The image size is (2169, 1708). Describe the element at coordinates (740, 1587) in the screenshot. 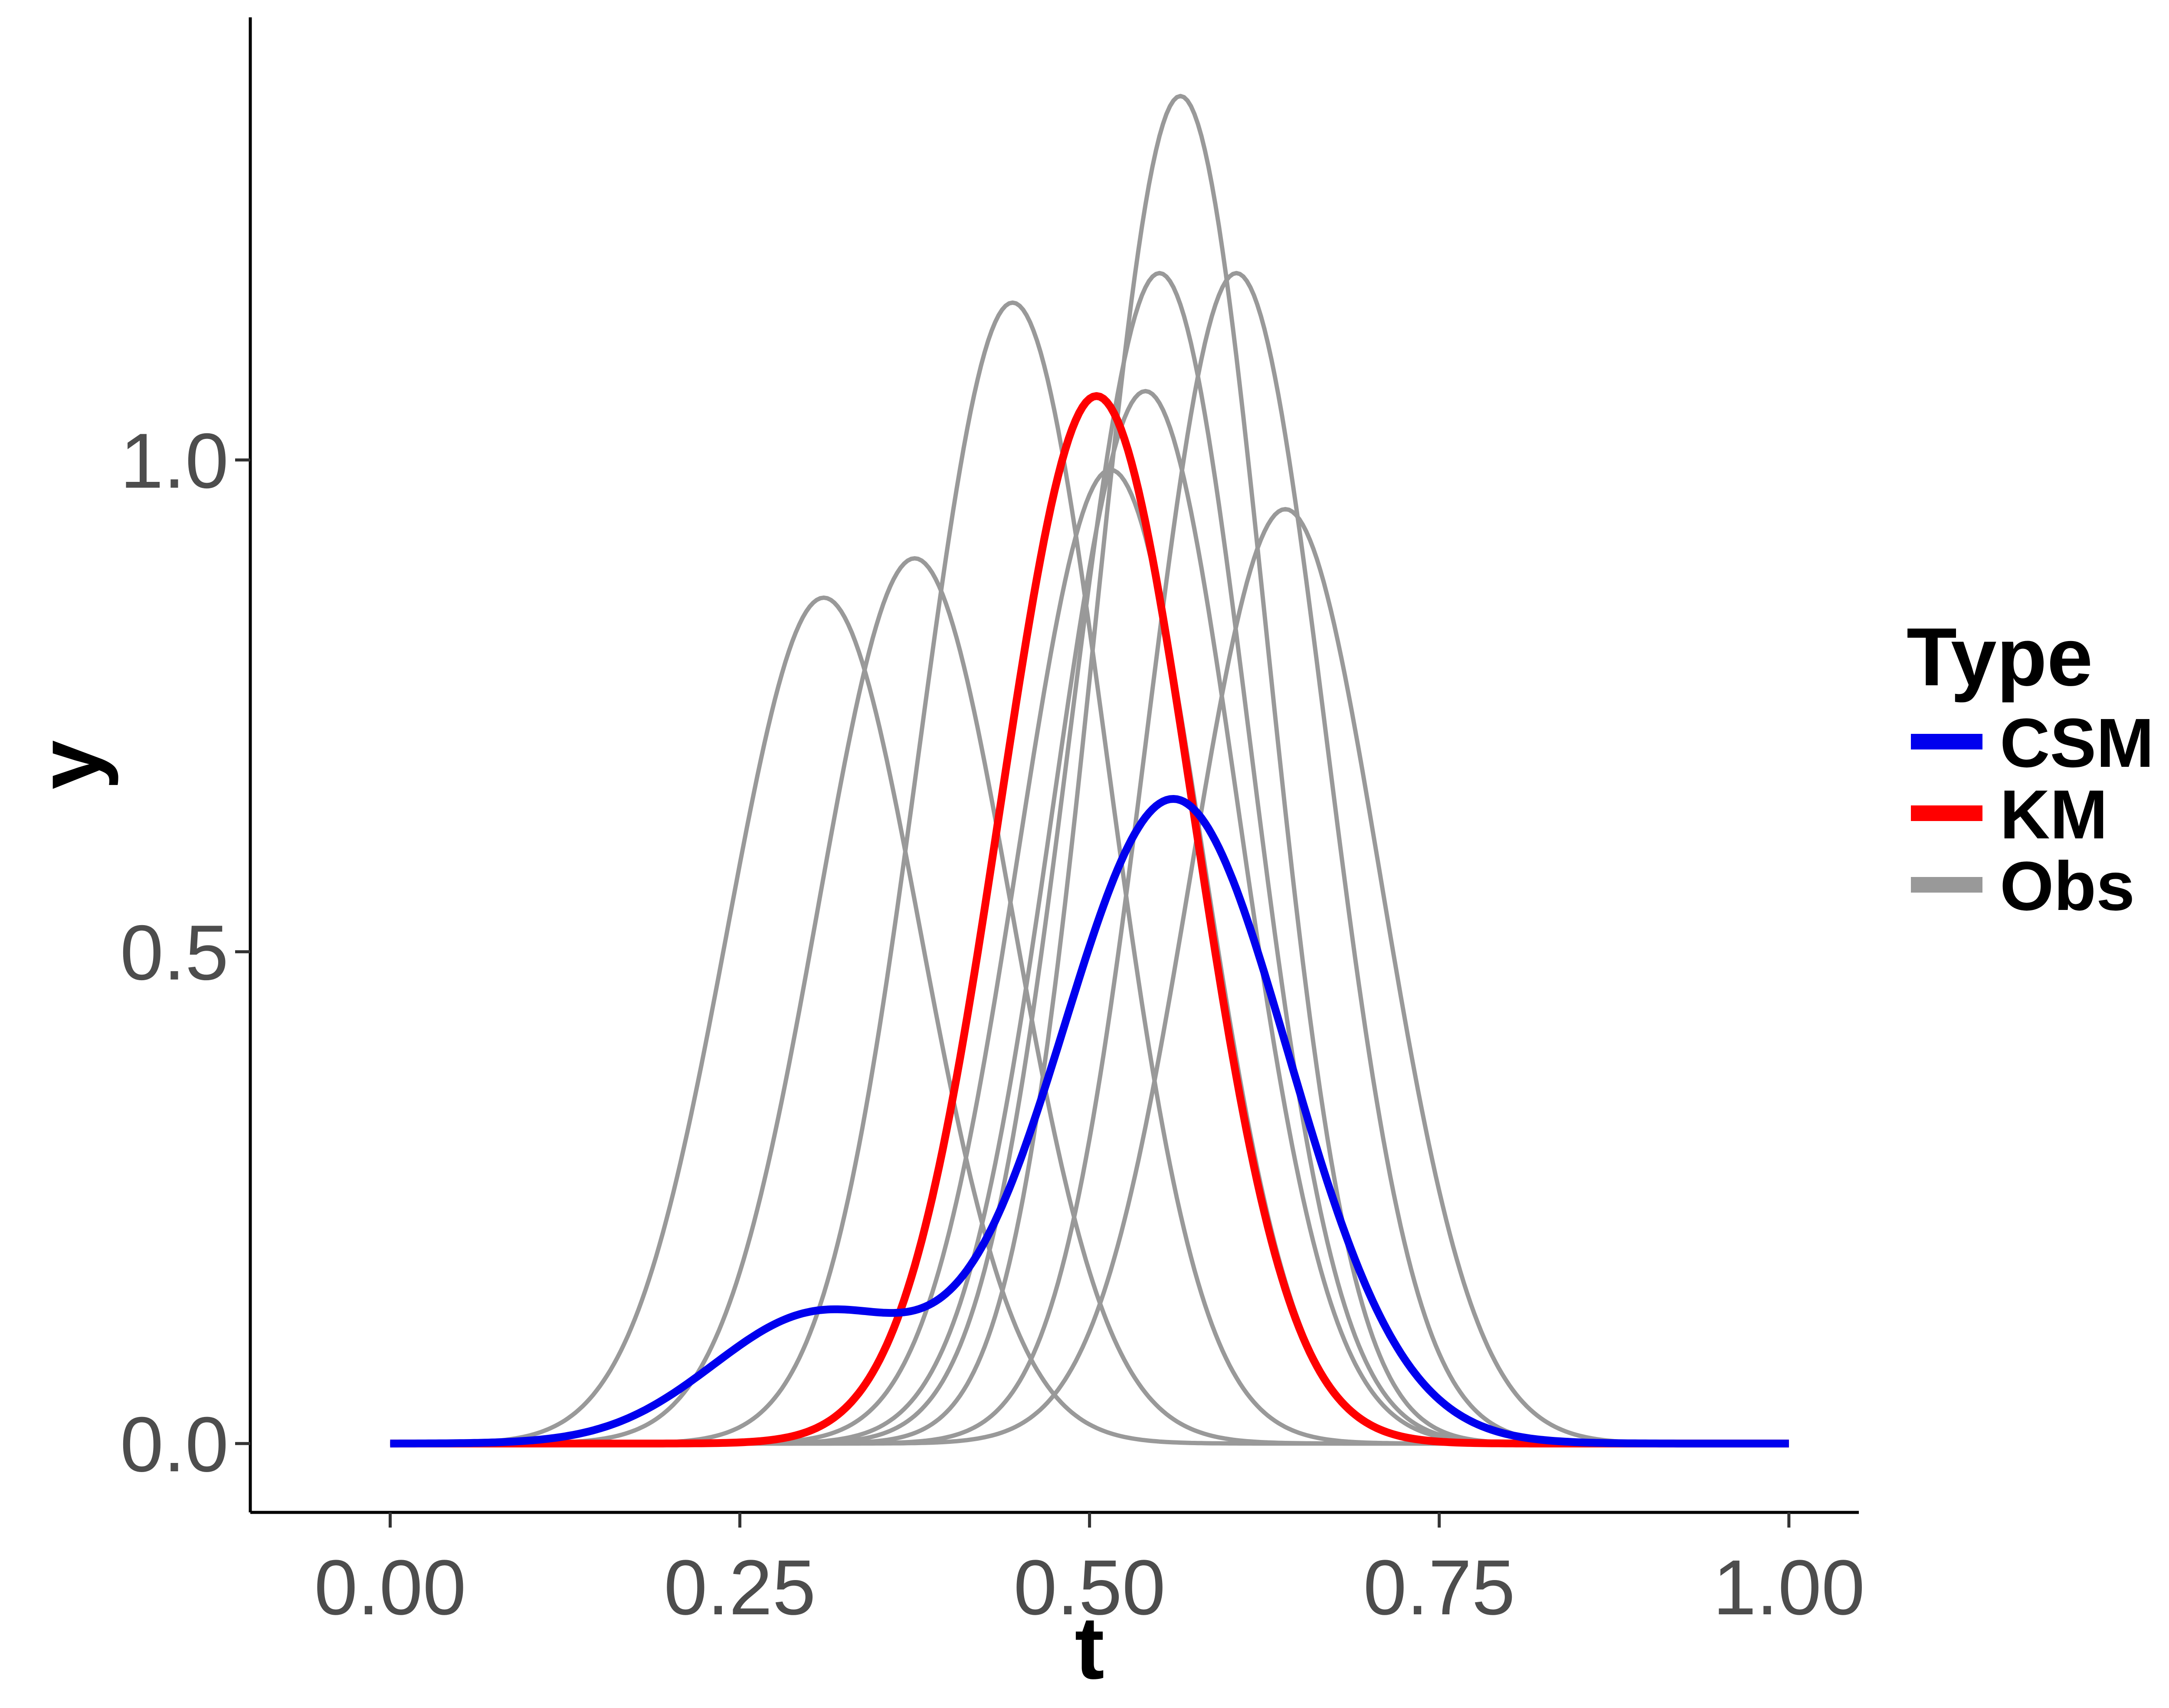

I see `x-tick-label: 0.25` at that location.